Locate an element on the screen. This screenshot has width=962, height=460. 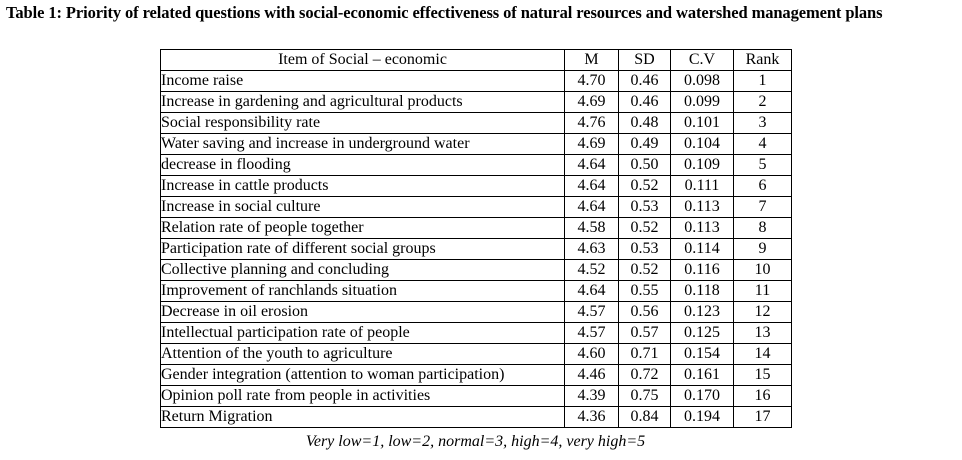
table-row: decrease in flooding 4.64 0.50 0.109 5 is located at coordinates (476, 165).